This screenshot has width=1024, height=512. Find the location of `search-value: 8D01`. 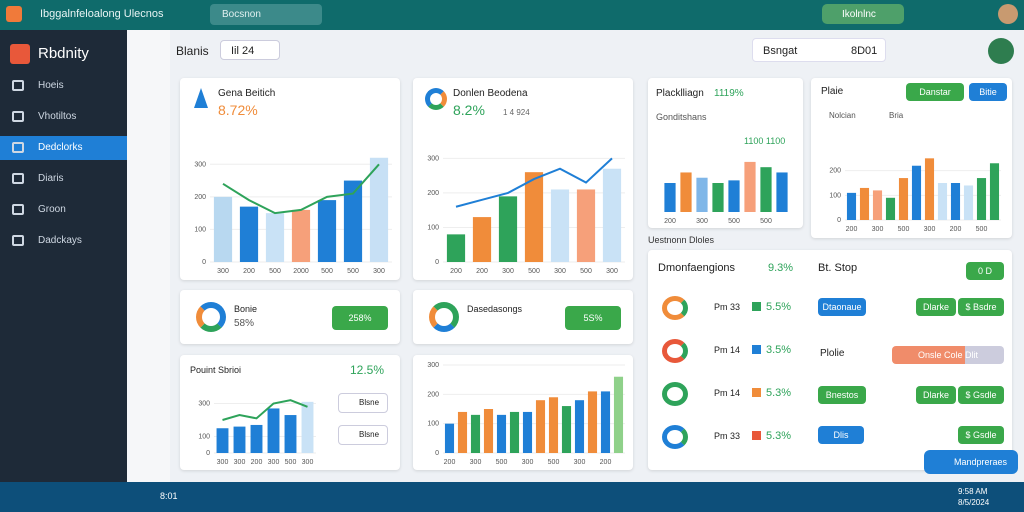

search-value: 8D01 is located at coordinates (864, 51).